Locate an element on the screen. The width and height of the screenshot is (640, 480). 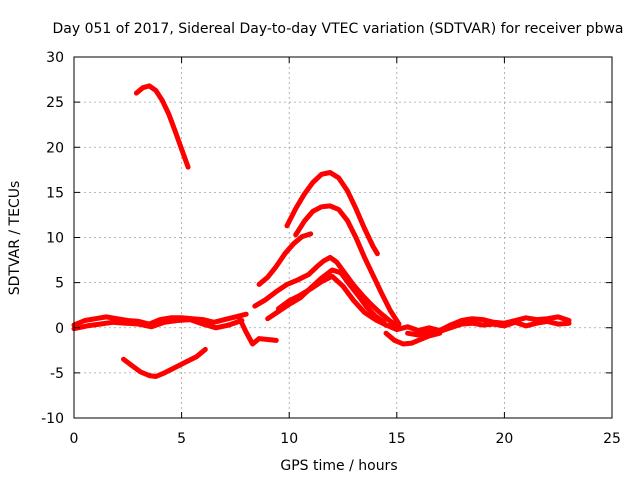
series-baseline-early is located at coordinates (160, 319).